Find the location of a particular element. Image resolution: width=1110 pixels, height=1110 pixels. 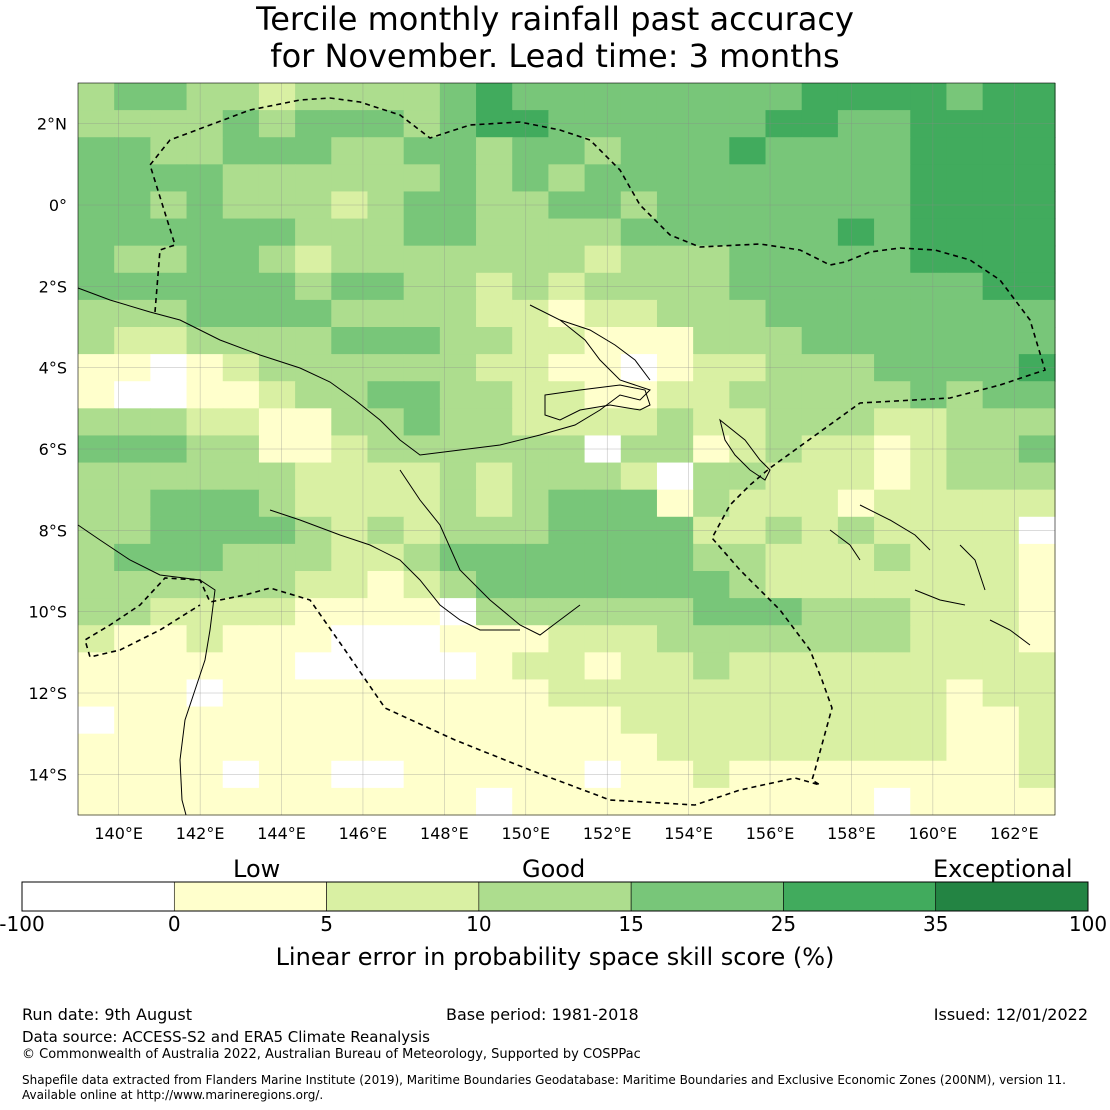

colorbar-tick-label: 25 is located at coordinates (783, 924).